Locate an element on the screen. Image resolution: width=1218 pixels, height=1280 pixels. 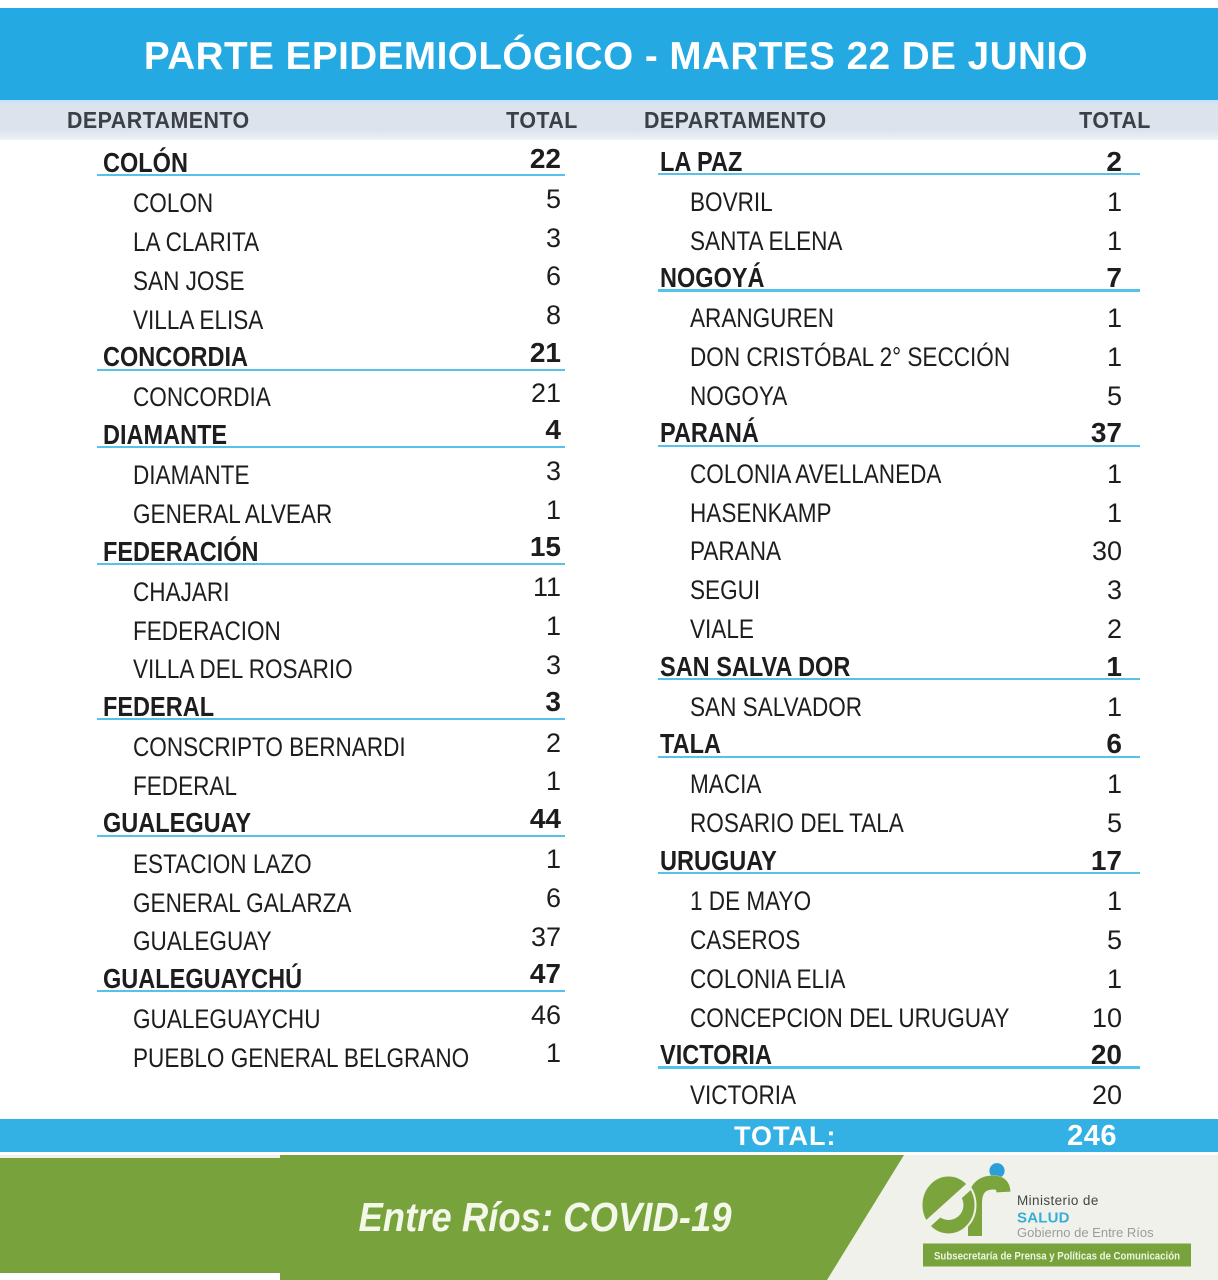
svg-text: SALUD is located at coordinates (1043, 1218).